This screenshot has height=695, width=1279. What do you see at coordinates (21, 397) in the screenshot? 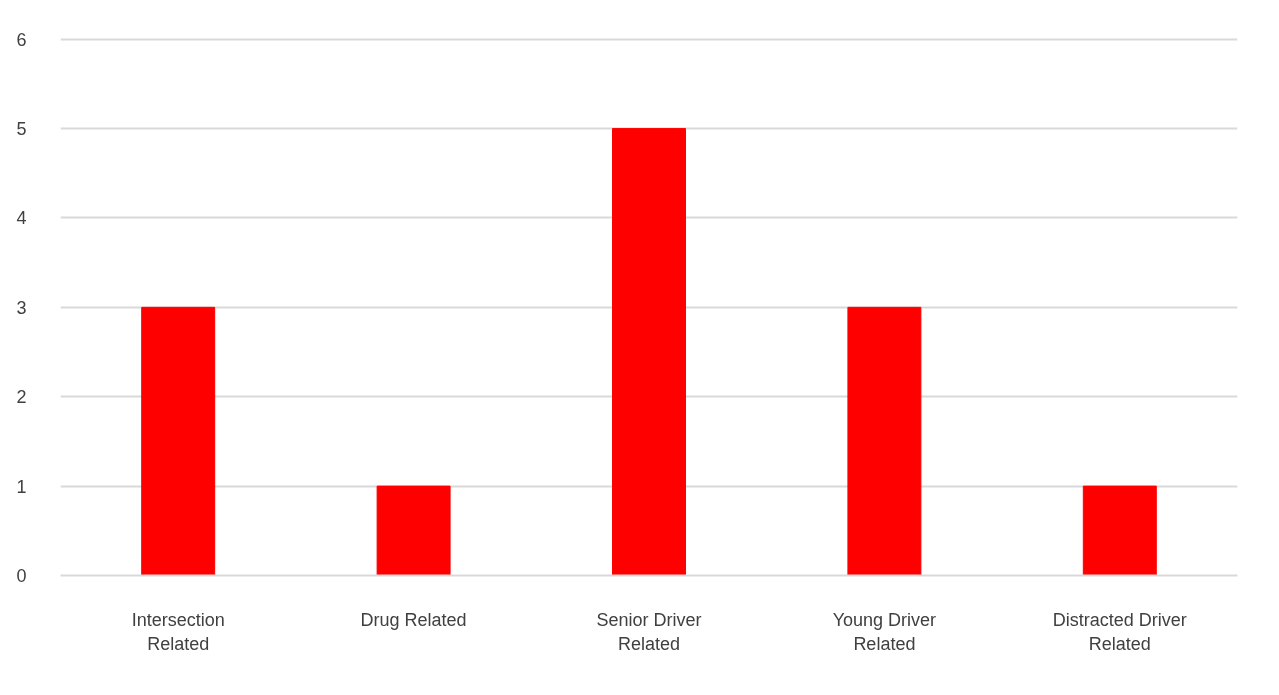
I see `y-tick-label: 2` at bounding box center [21, 397].